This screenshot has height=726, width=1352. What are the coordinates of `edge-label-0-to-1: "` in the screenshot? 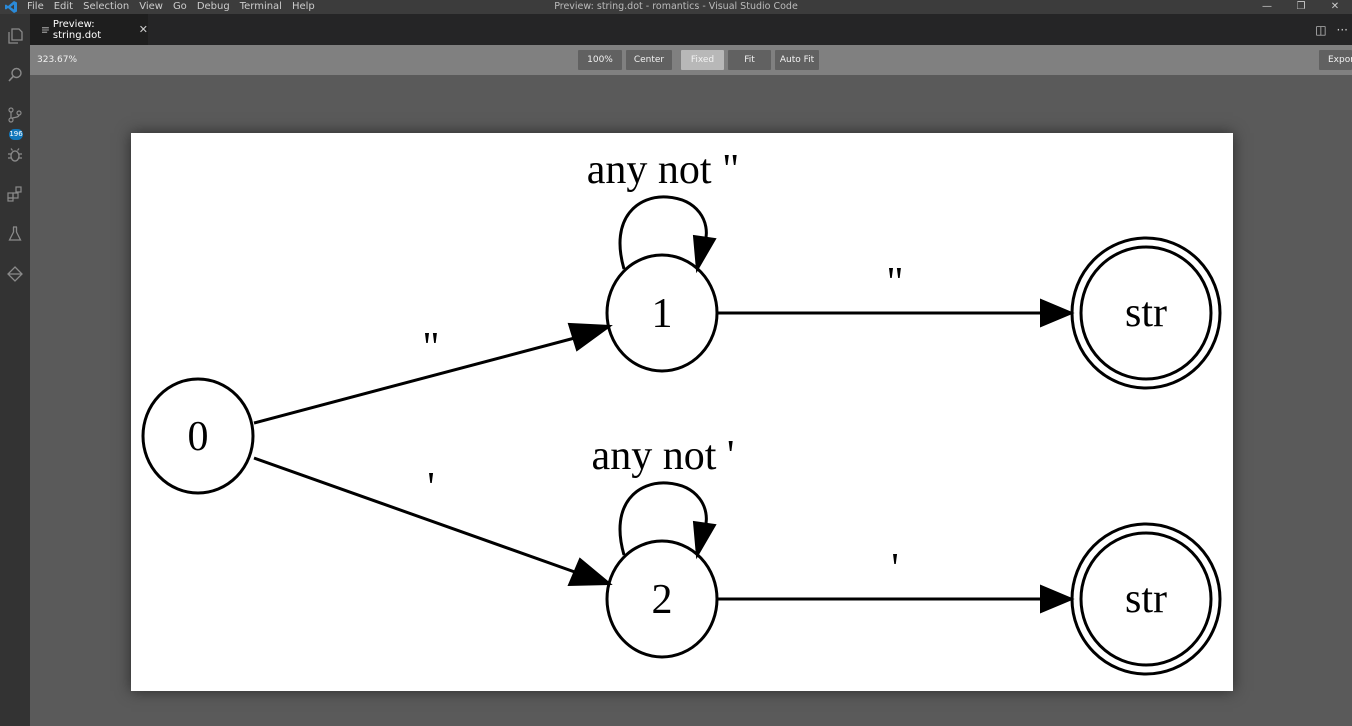 It's located at (430, 348).